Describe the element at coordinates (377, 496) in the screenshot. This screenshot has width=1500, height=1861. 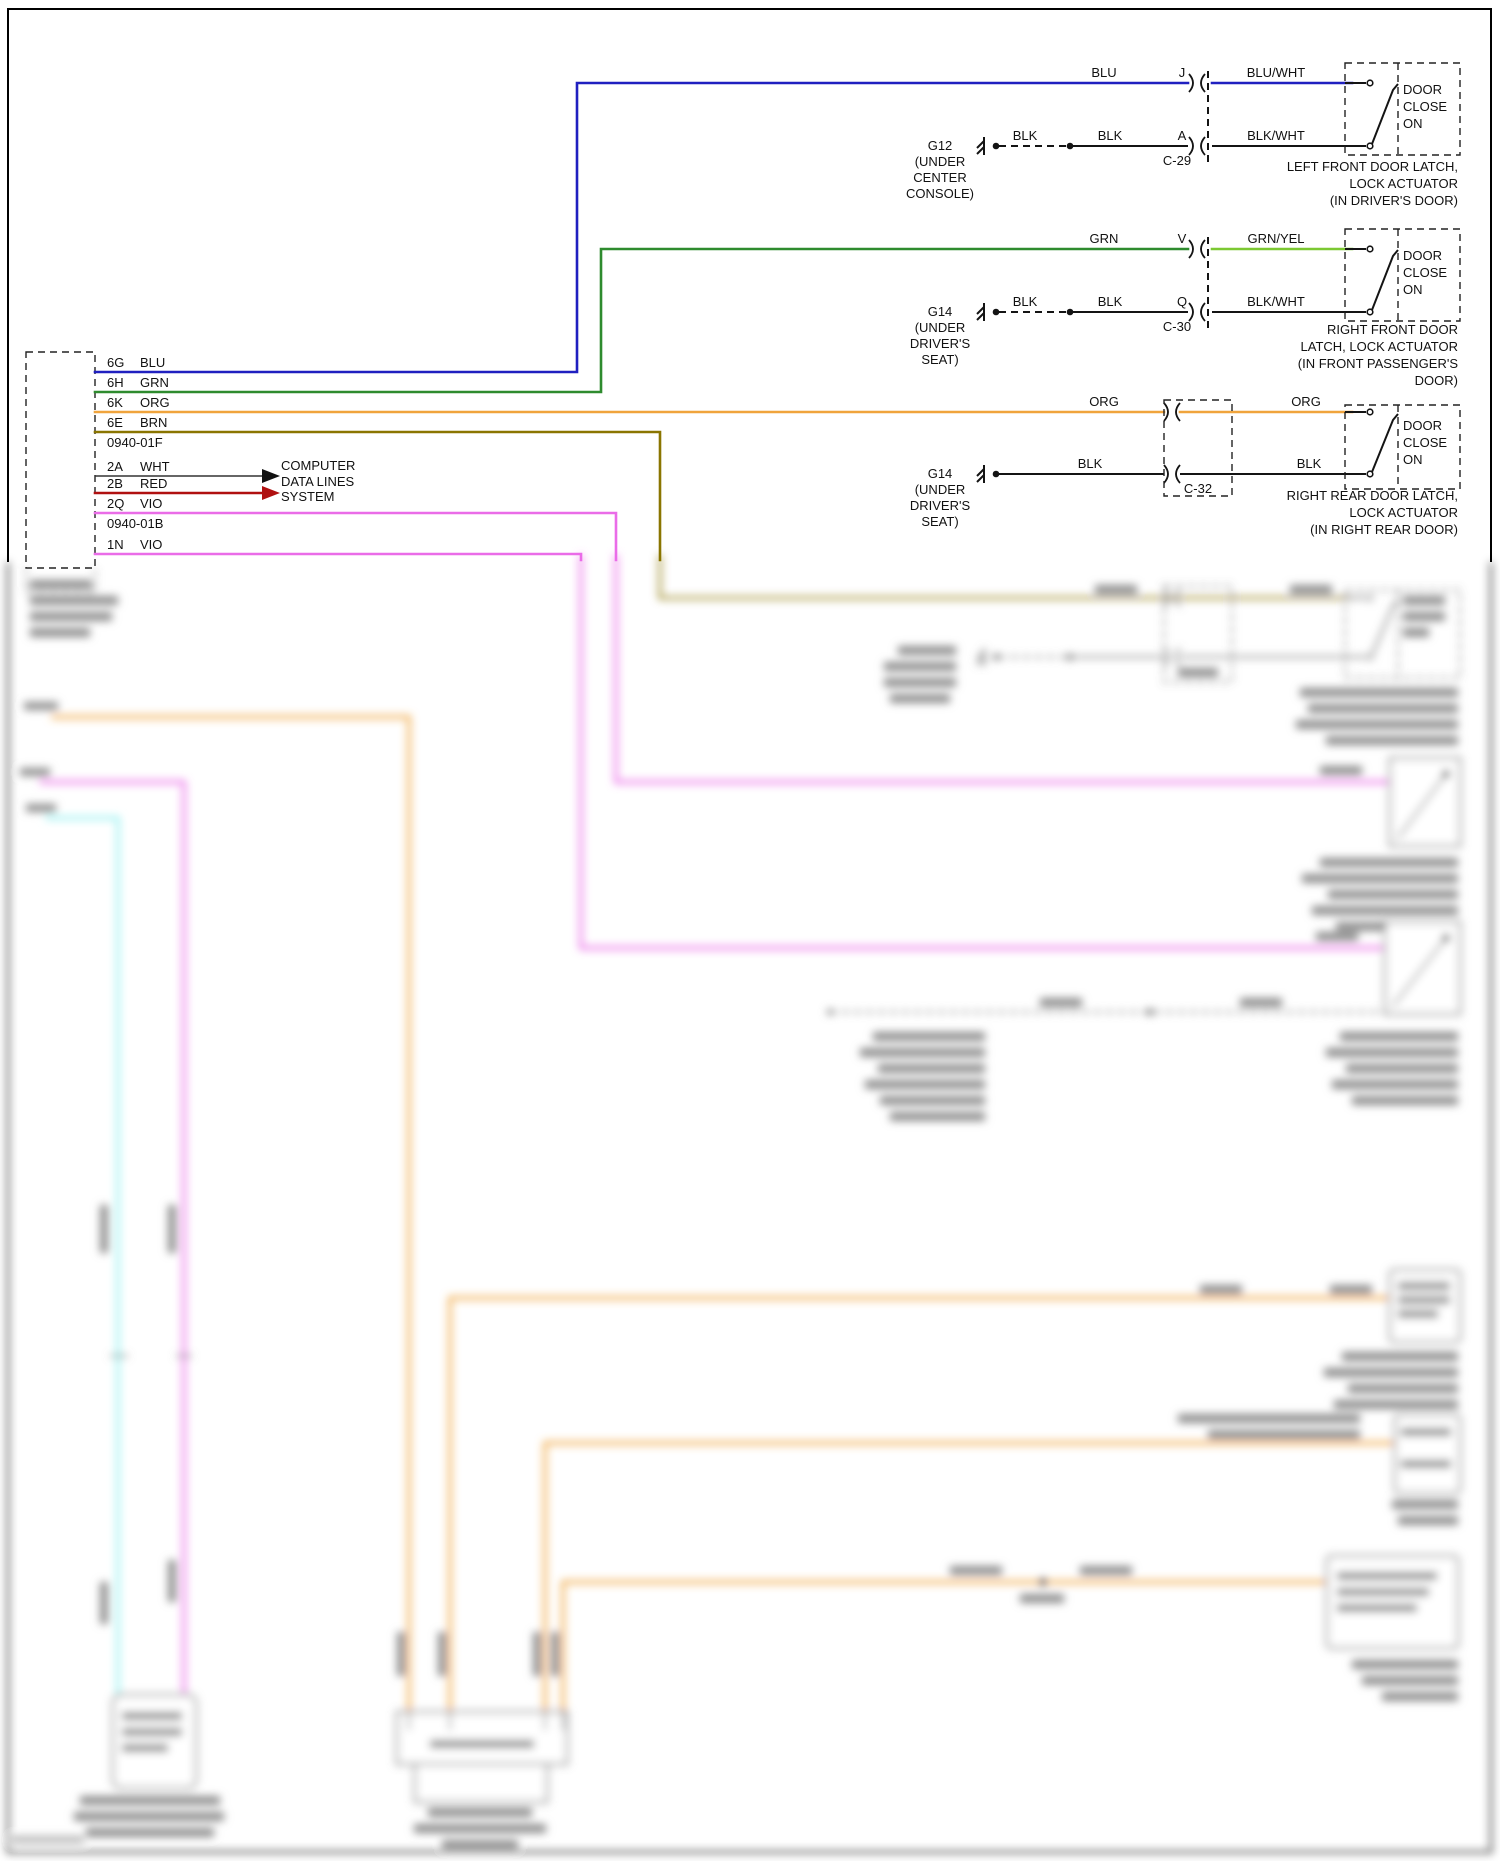
I see `wire-brn` at that location.